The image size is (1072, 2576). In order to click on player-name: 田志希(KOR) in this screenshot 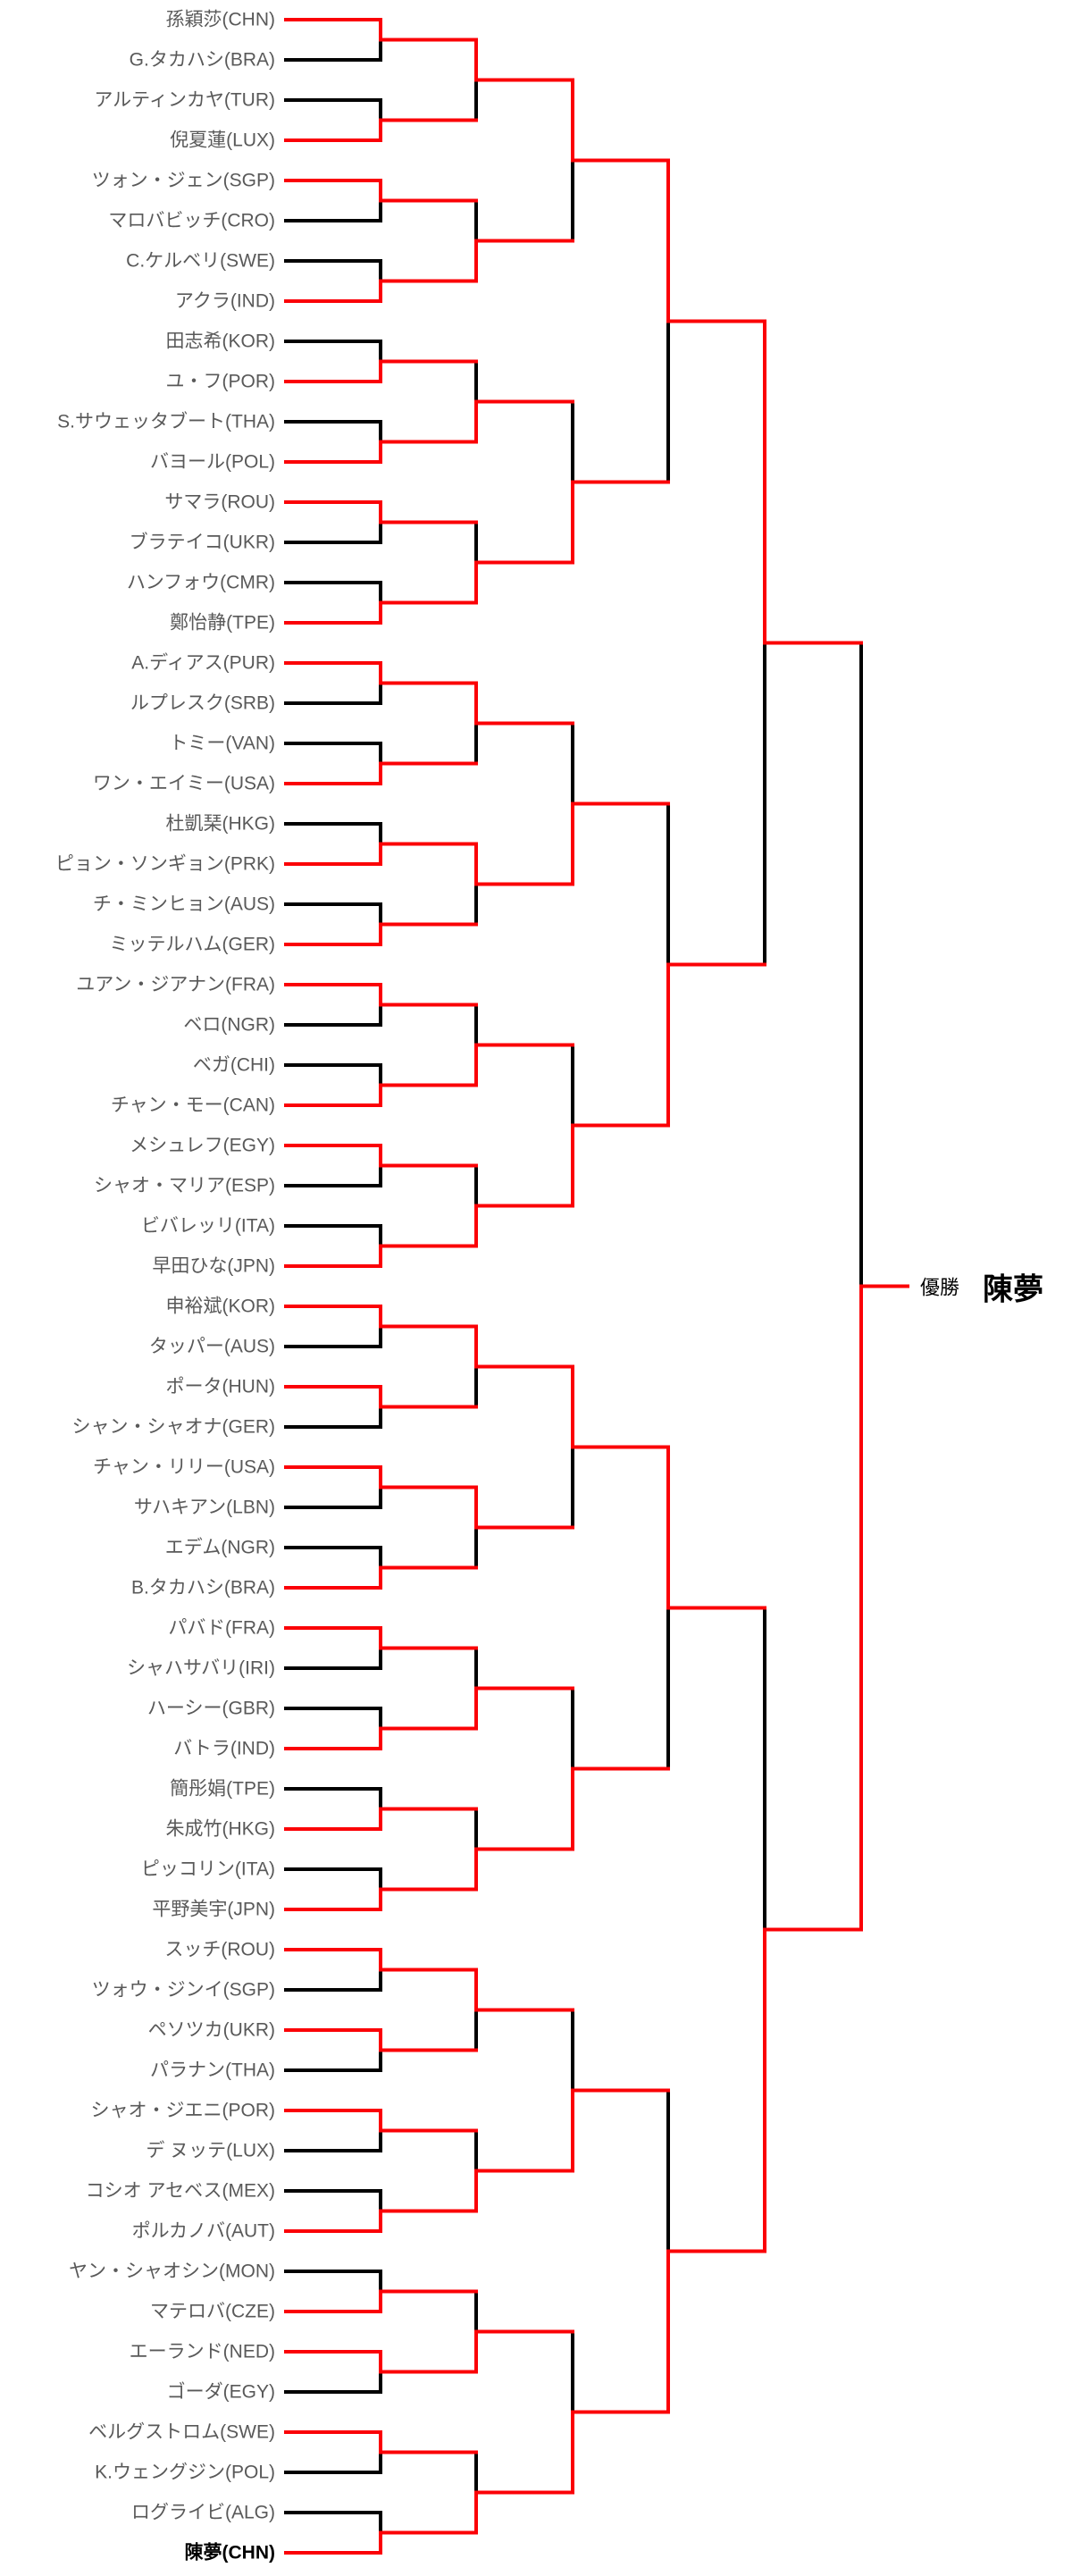, I will do `click(220, 341)`.